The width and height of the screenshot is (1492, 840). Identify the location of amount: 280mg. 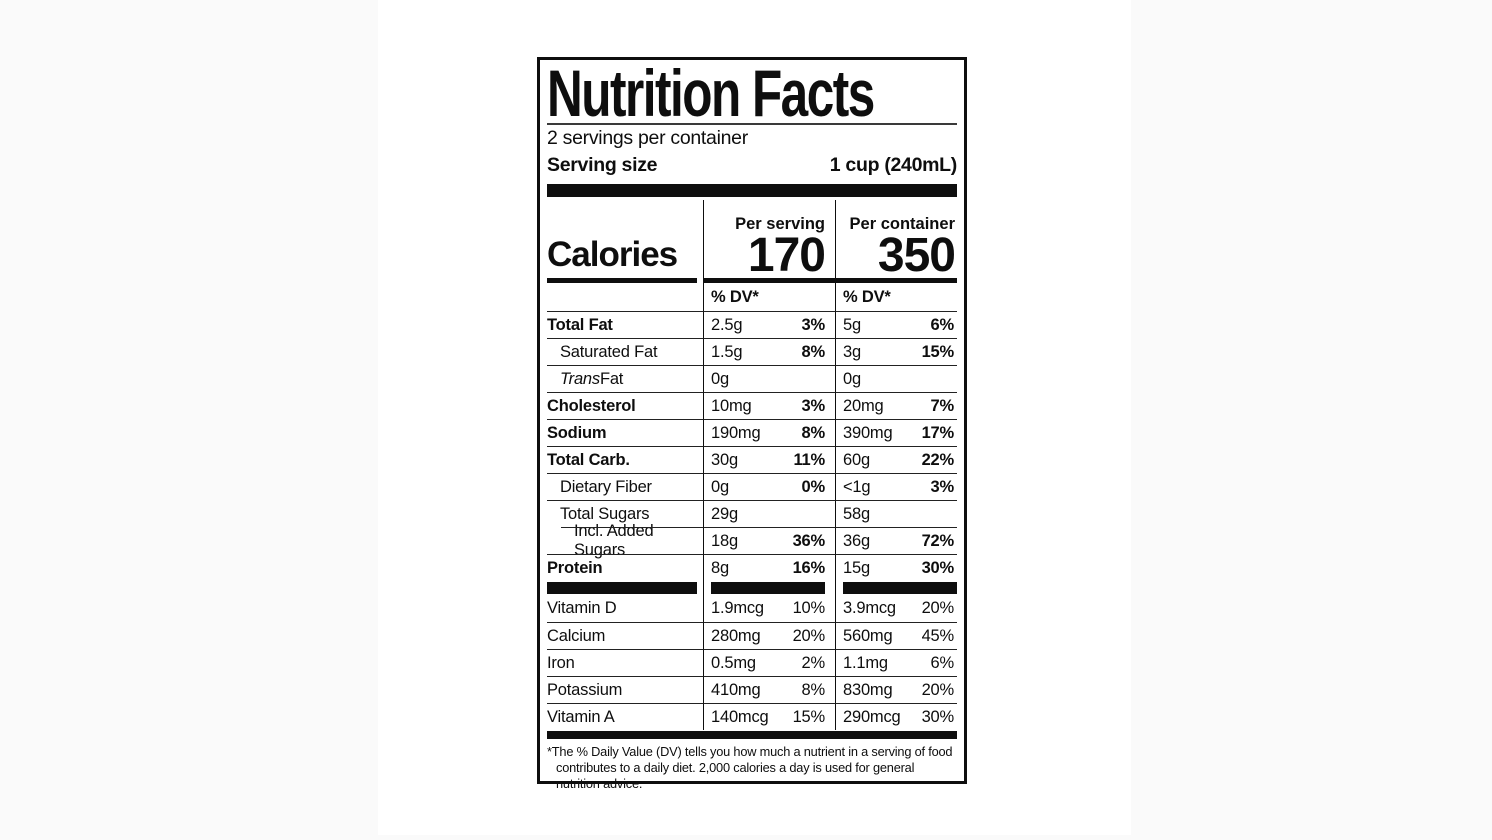
(736, 635).